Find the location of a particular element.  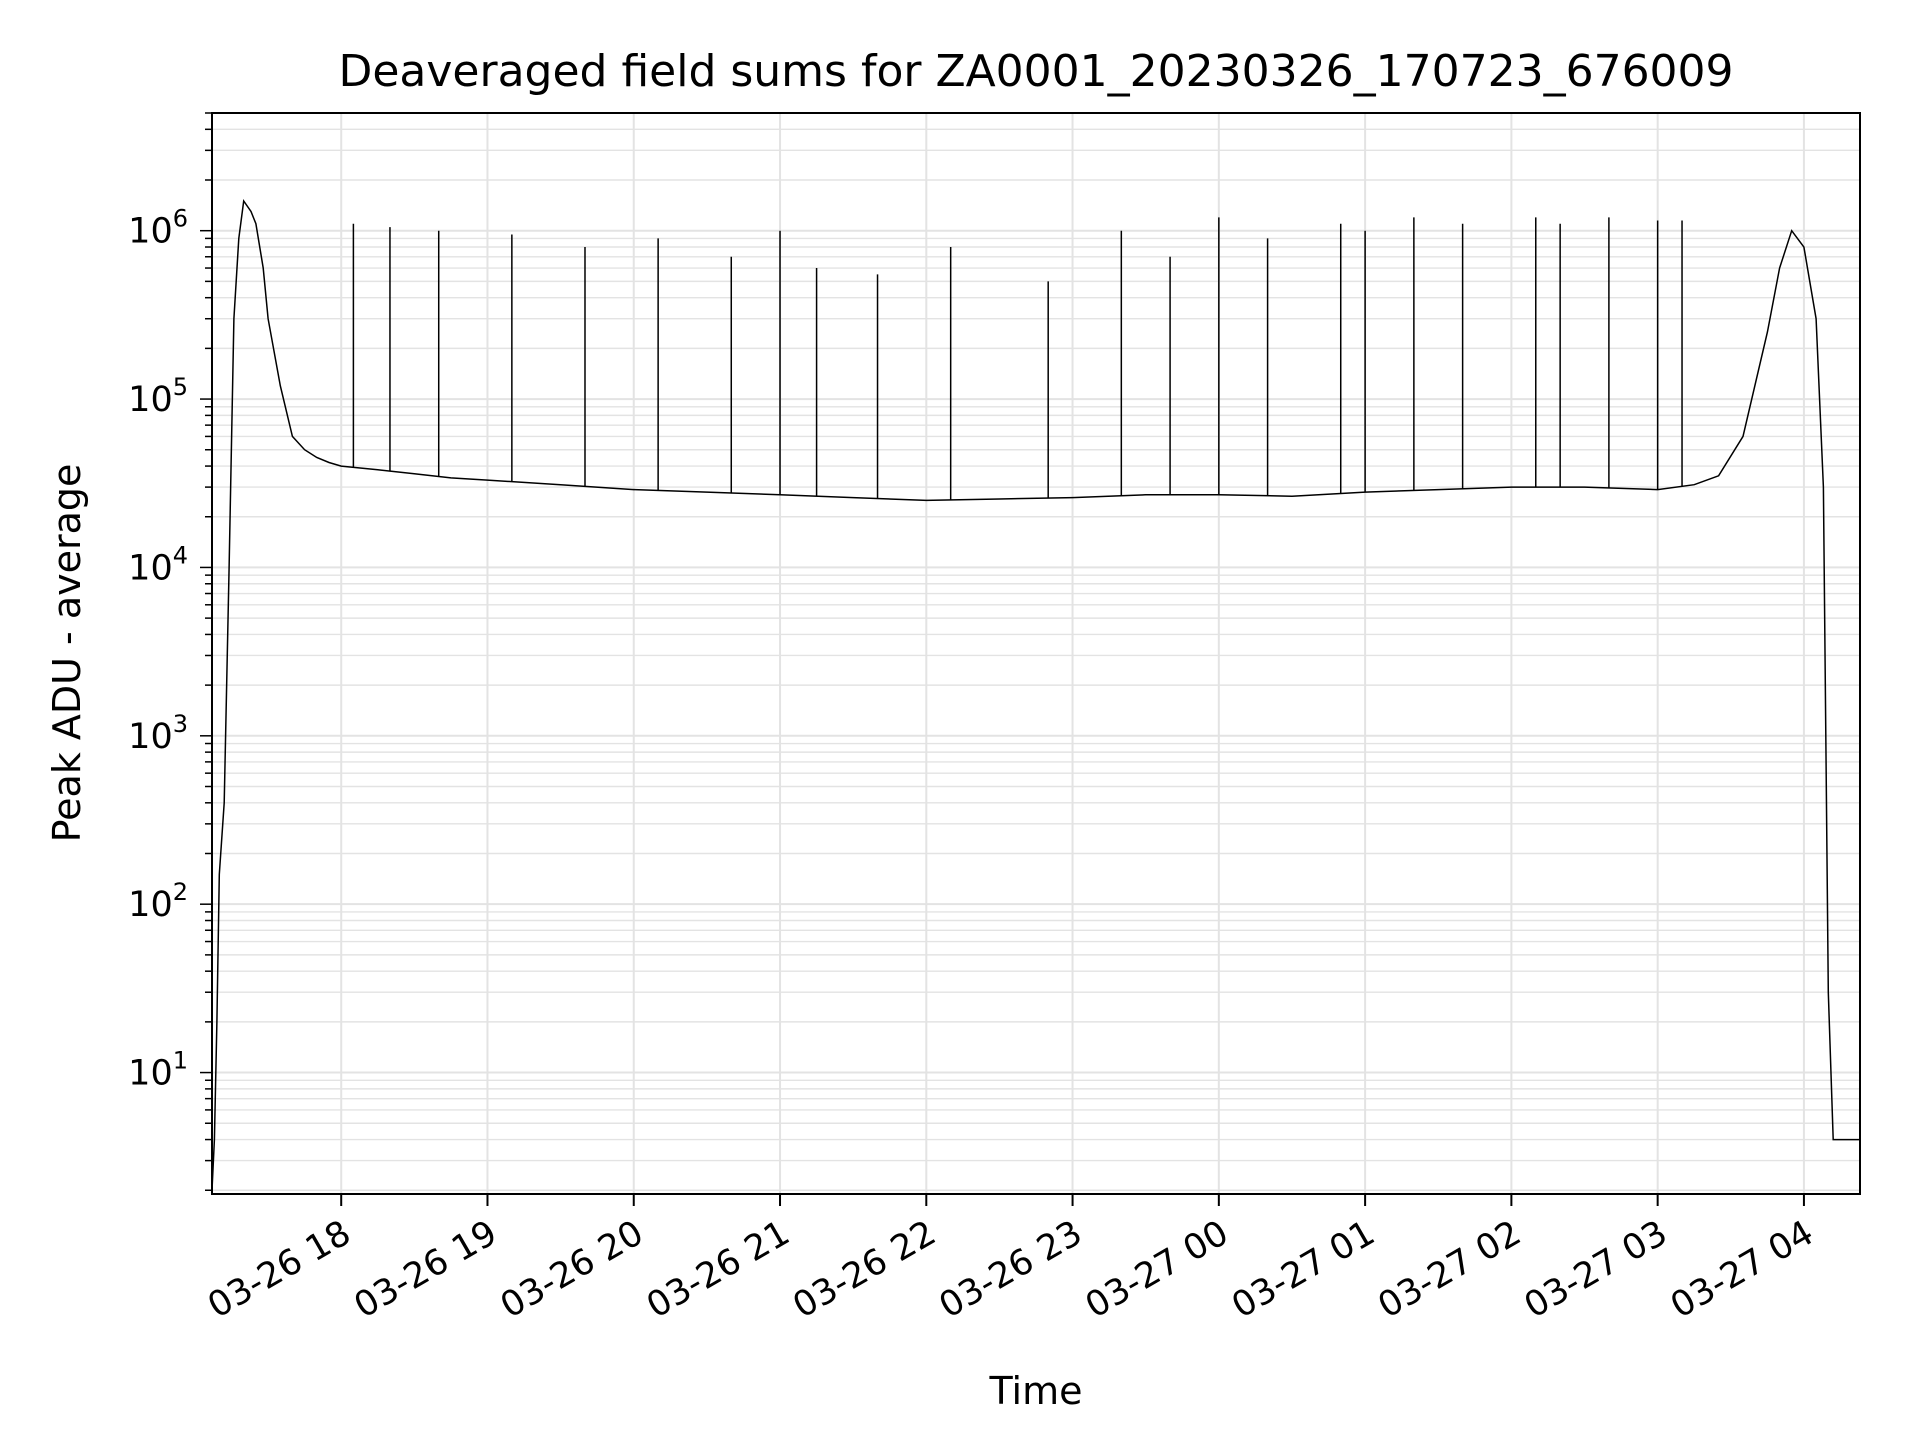

x-tick-label: 03-27 04 is located at coordinates (1742, 1269).